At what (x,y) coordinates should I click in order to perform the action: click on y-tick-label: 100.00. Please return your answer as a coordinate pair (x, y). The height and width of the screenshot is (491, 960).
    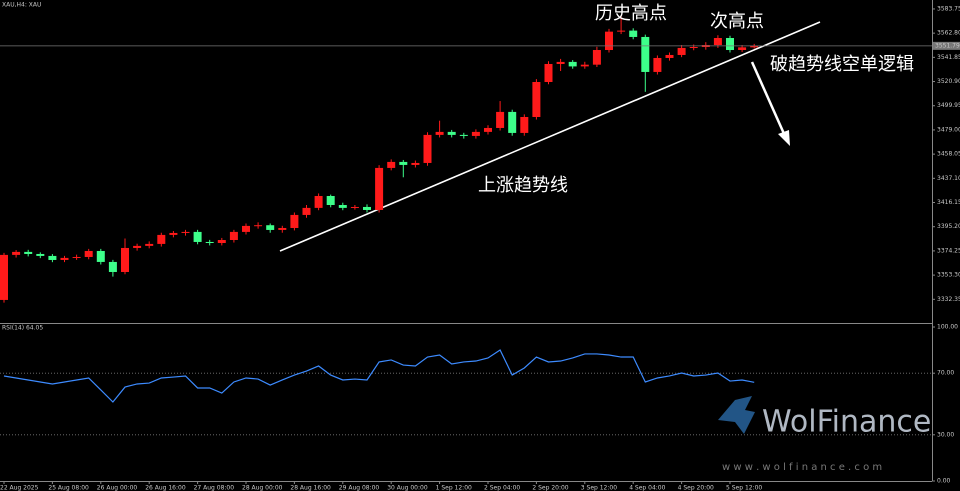
    Looking at the image, I should click on (947, 327).